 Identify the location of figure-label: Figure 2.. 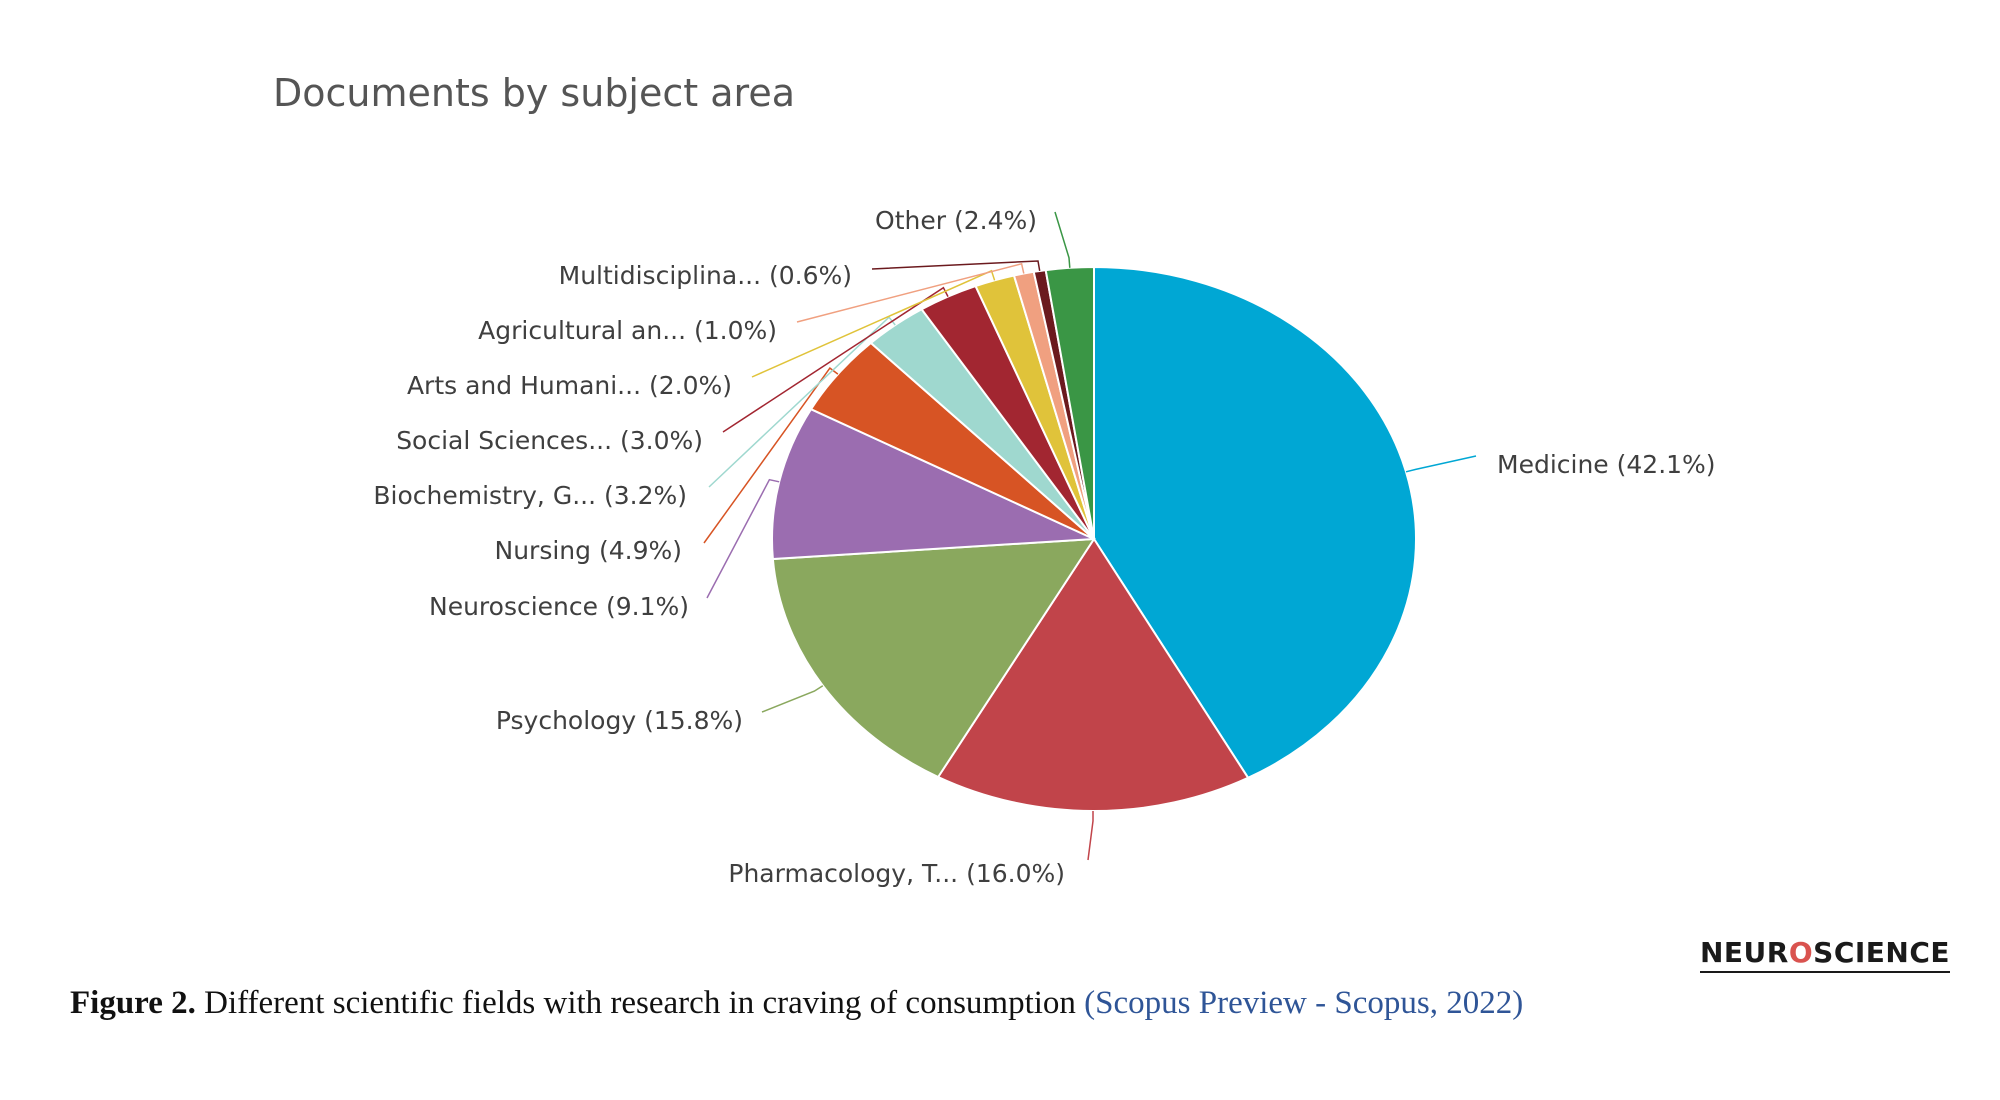
(133, 1003).